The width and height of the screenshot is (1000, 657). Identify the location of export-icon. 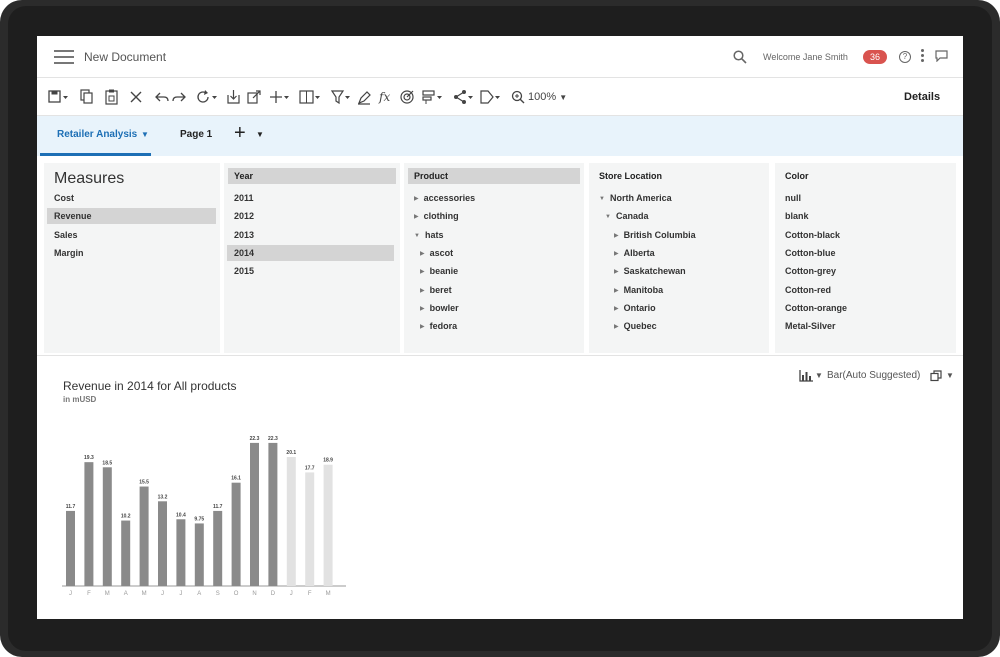
(254, 97).